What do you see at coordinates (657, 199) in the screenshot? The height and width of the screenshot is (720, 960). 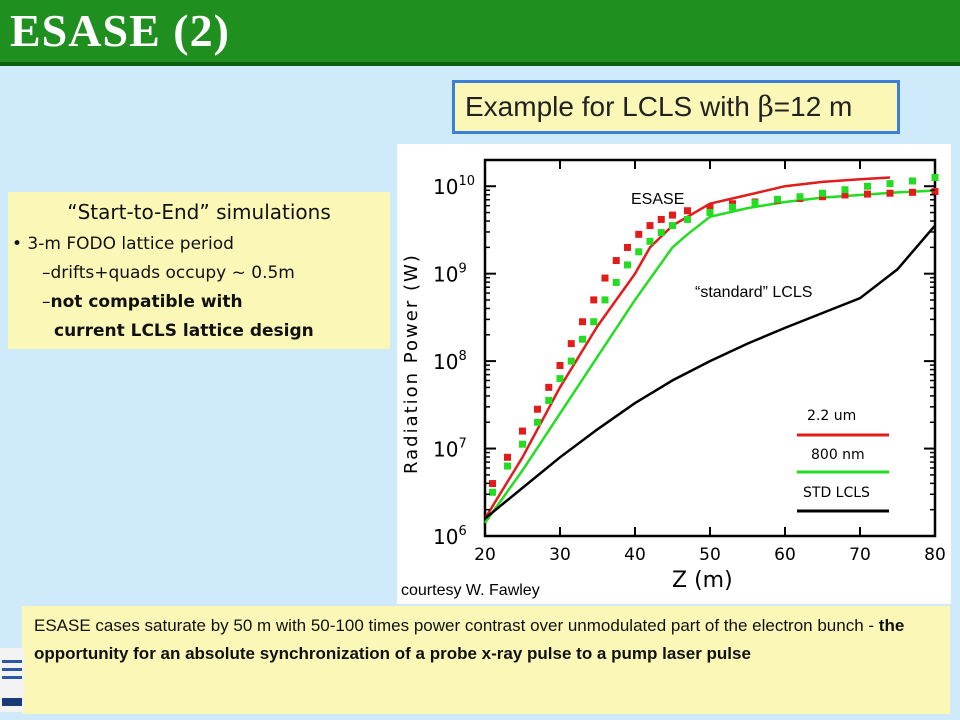 I see `esase-annotation: ESASE` at bounding box center [657, 199].